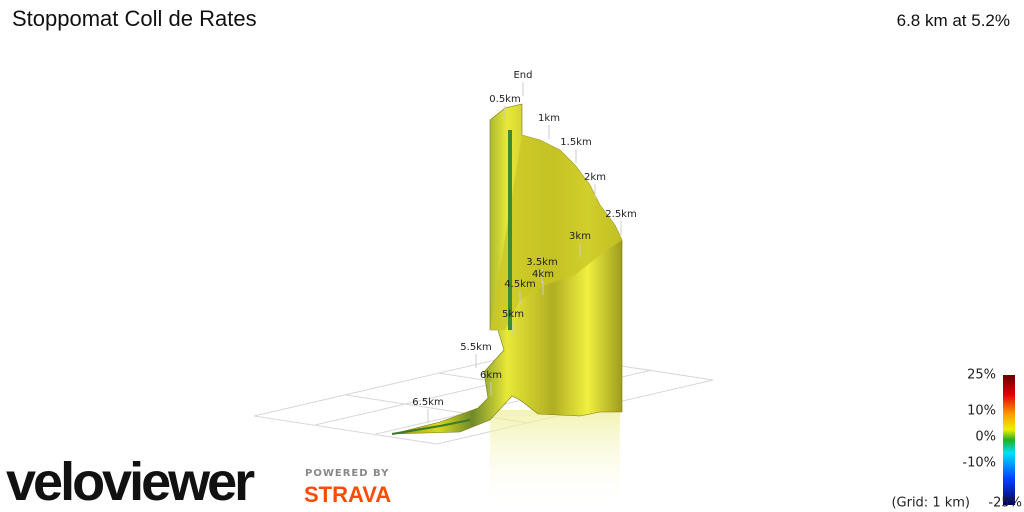  What do you see at coordinates (504, 99) in the screenshot?
I see `km-label: 0.5km` at bounding box center [504, 99].